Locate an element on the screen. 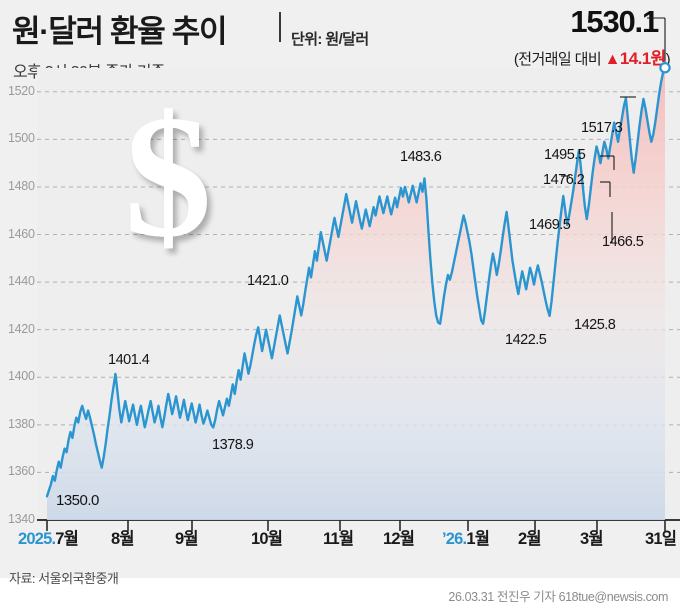 This screenshot has height=613, width=680. data-point-label: 1378.9 is located at coordinates (233, 445).